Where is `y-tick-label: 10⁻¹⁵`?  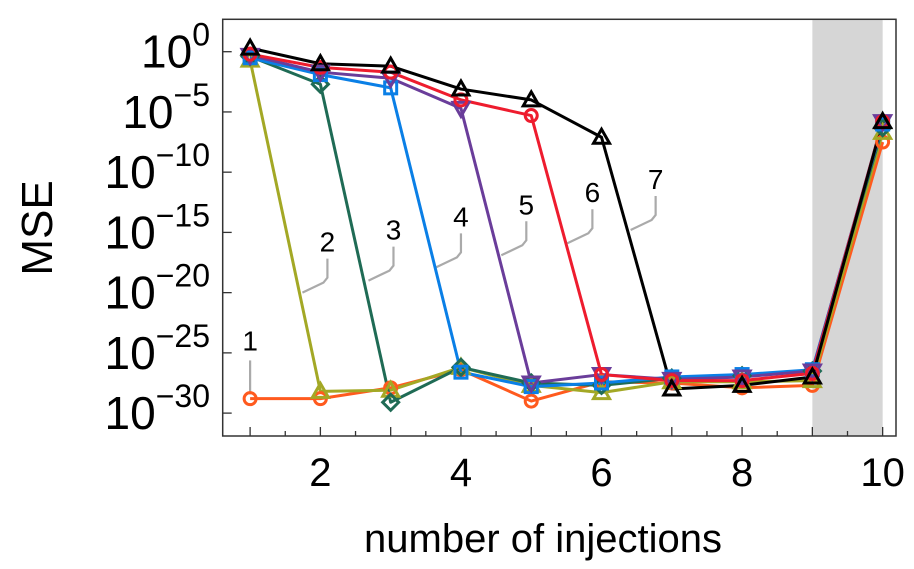 y-tick-label: 10⁻¹⁵ is located at coordinates (157, 227).